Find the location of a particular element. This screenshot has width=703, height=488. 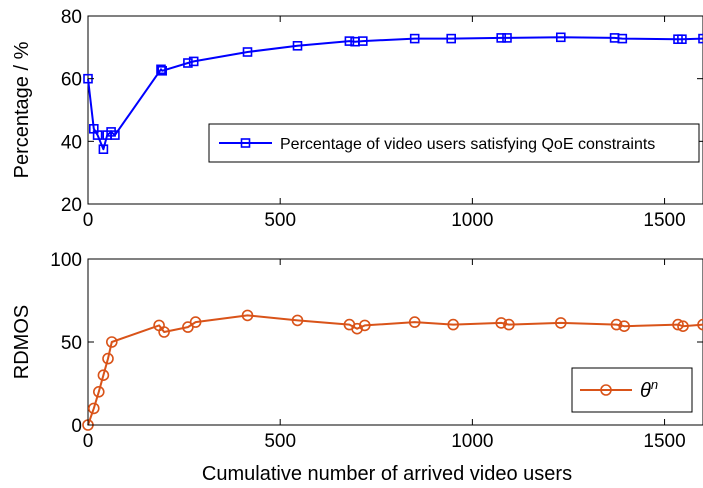

y-tick-label: 0 is located at coordinates (76, 426).